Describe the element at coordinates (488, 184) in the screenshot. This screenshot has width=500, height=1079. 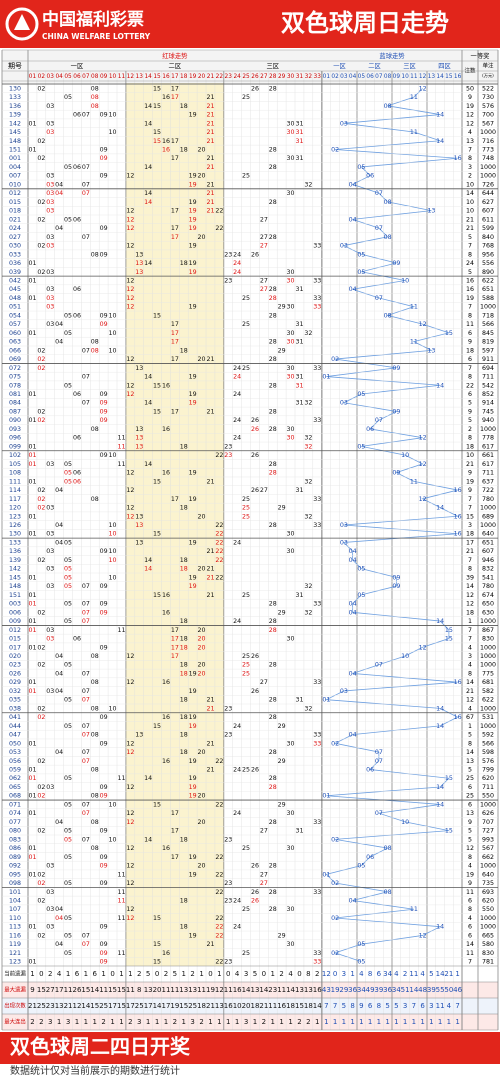
I see `prize-amount: 726` at that location.